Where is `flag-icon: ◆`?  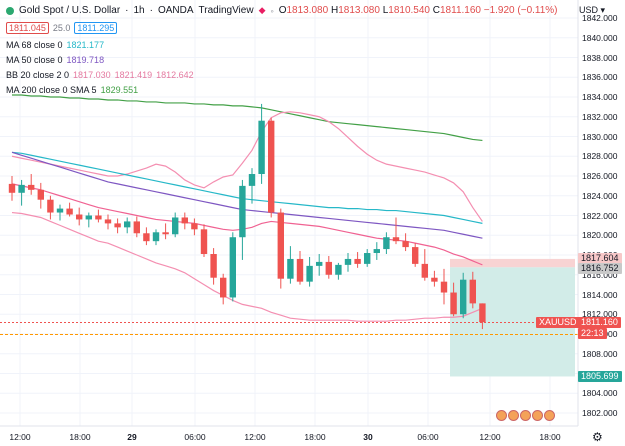
flag-icon: ◆ is located at coordinates (262, 10).